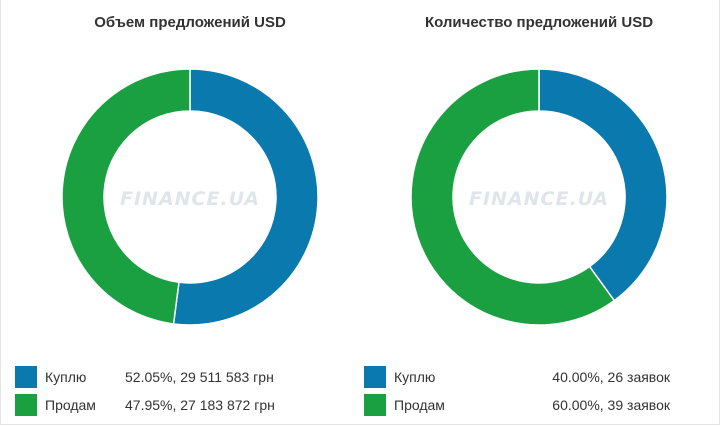 This screenshot has width=720, height=426. Describe the element at coordinates (611, 405) in the screenshot. I see `legend-value: 60.00%, 39 заявок` at that location.